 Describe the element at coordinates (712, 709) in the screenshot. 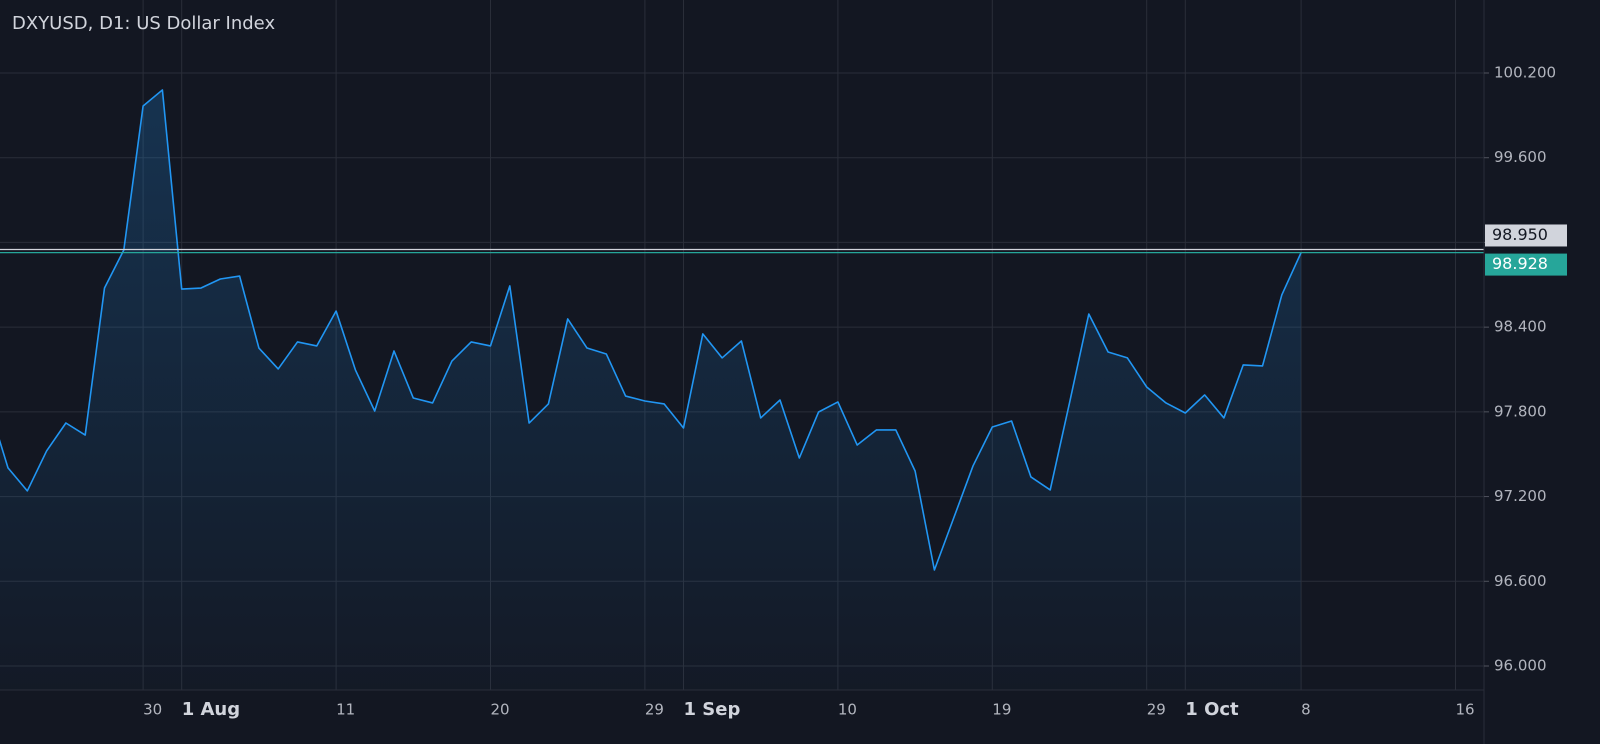

I see `x-tick-label: 1 Sep` at that location.